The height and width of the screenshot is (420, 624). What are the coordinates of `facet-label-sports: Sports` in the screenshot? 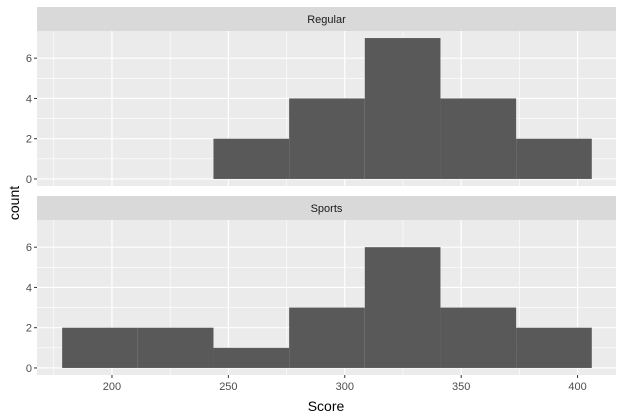 It's located at (327, 209).